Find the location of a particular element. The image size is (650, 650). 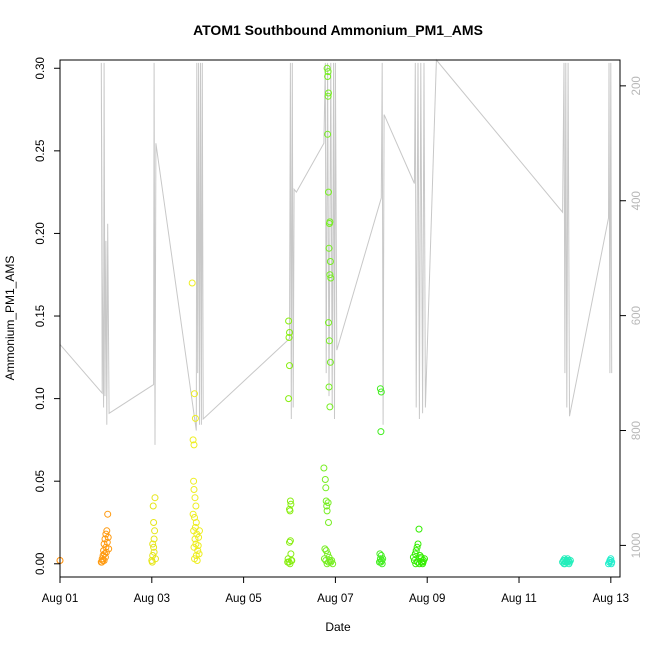

right-tick-label: 1000 is located at coordinates (637, 546).